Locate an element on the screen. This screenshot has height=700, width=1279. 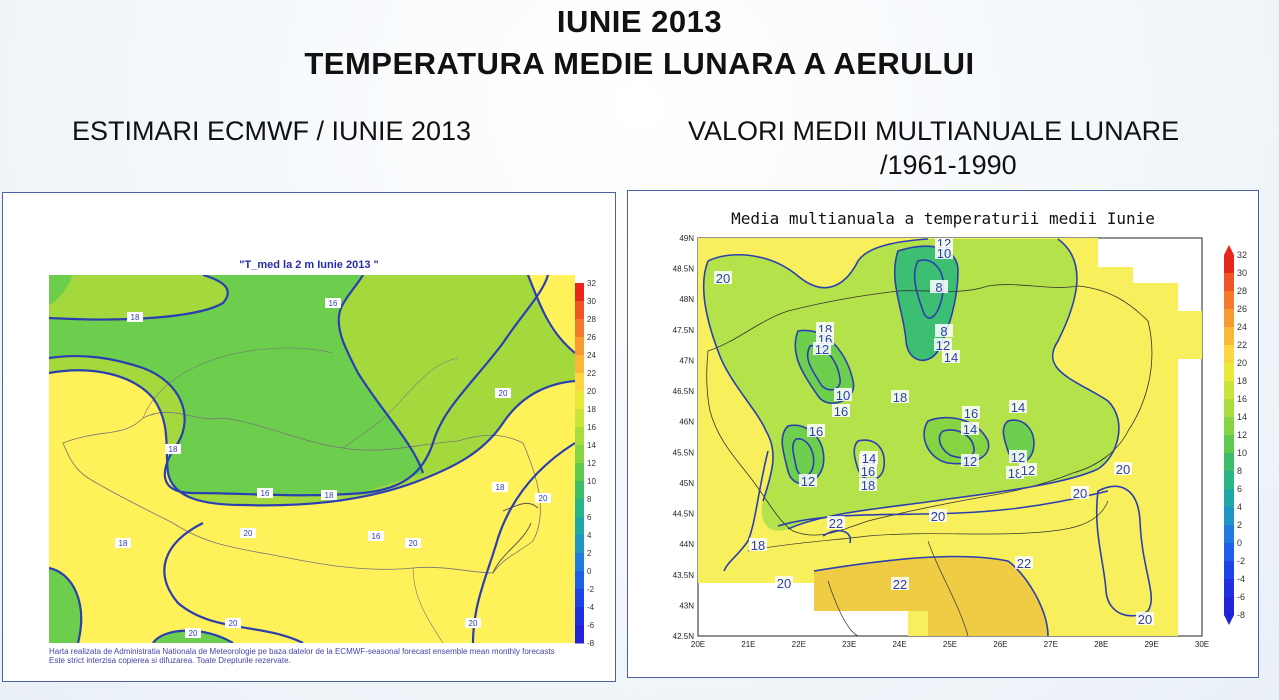
scale-label: -4 is located at coordinates (1241, 579).